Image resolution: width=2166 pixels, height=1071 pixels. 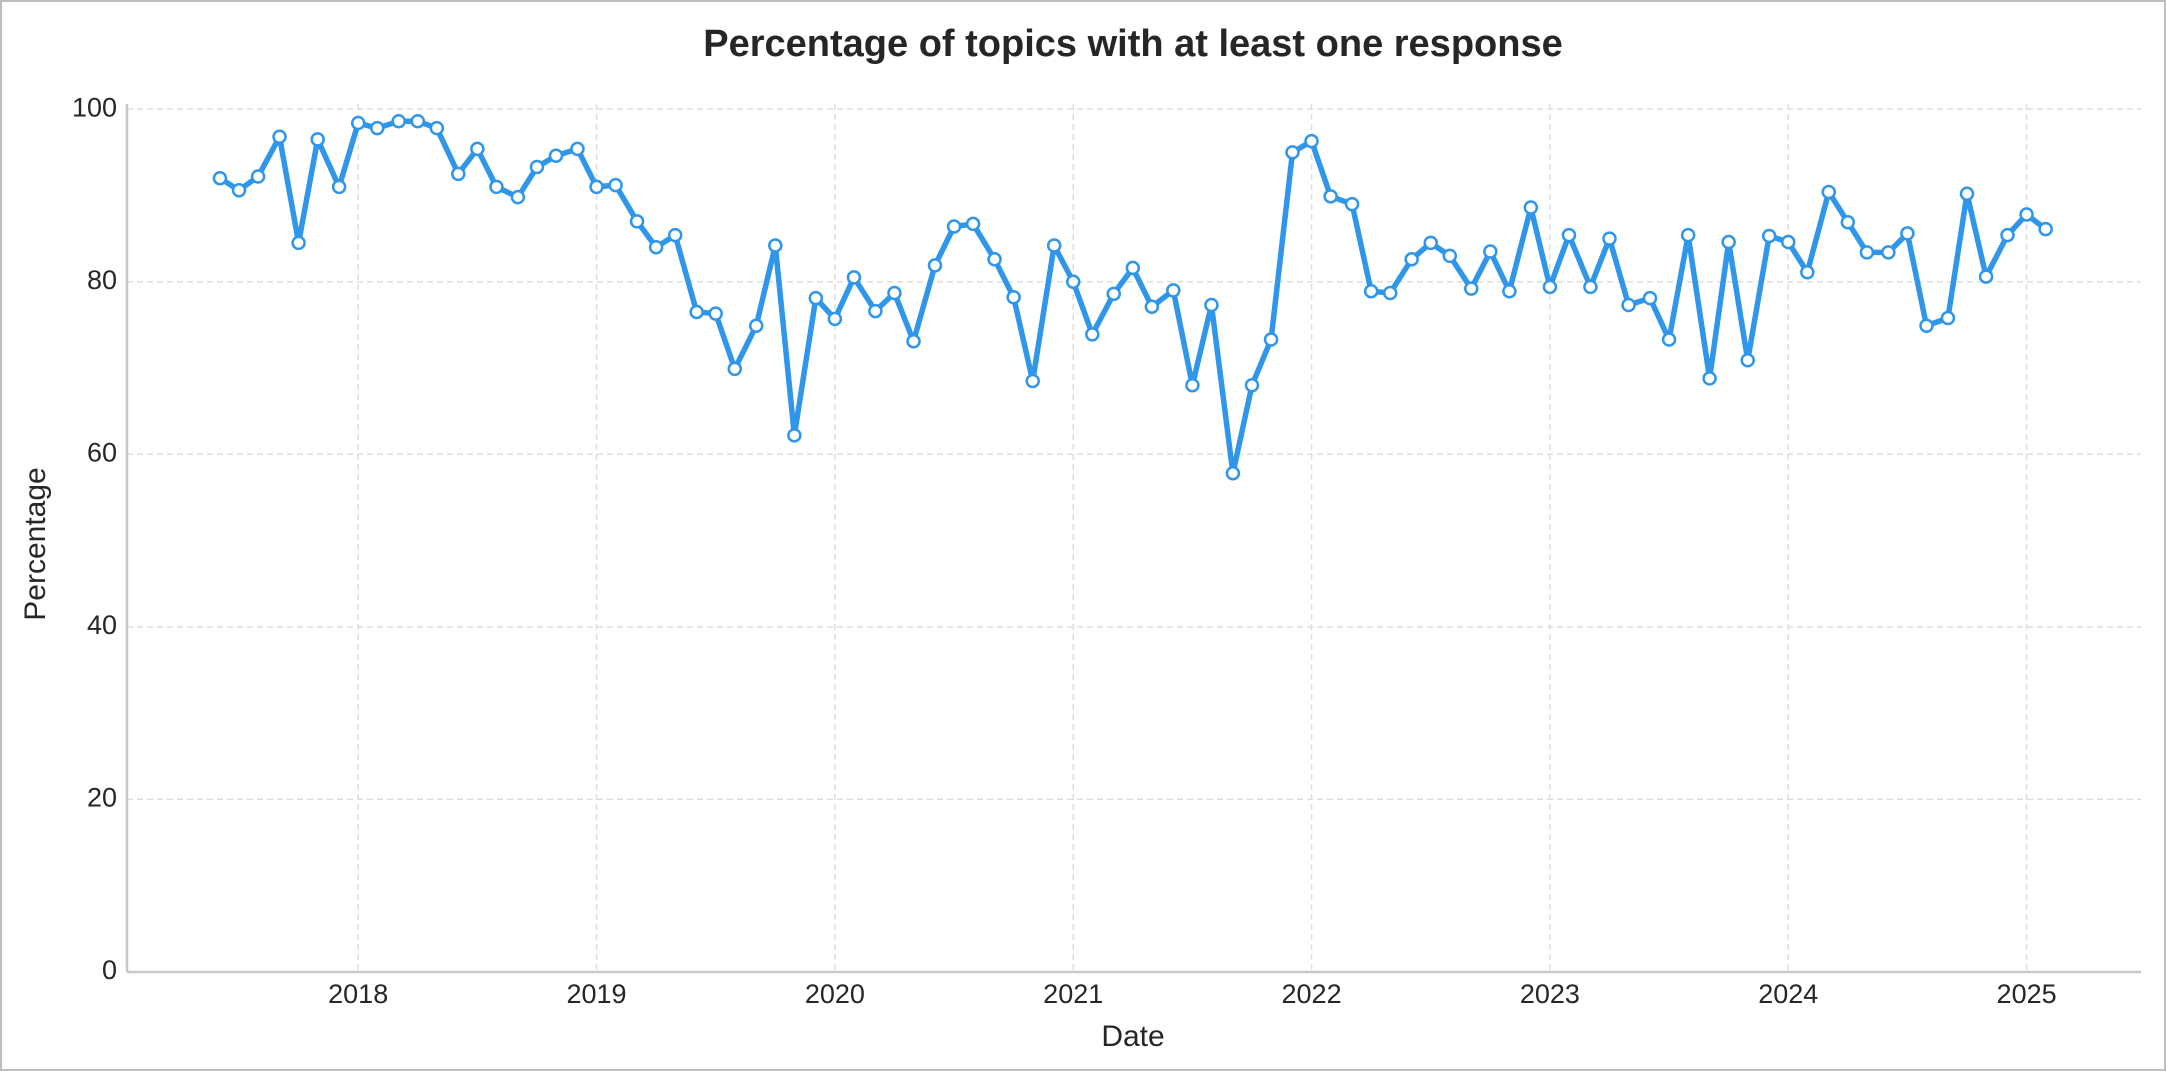 What do you see at coordinates (358, 994) in the screenshot?
I see `x-tick-label: 2018` at bounding box center [358, 994].